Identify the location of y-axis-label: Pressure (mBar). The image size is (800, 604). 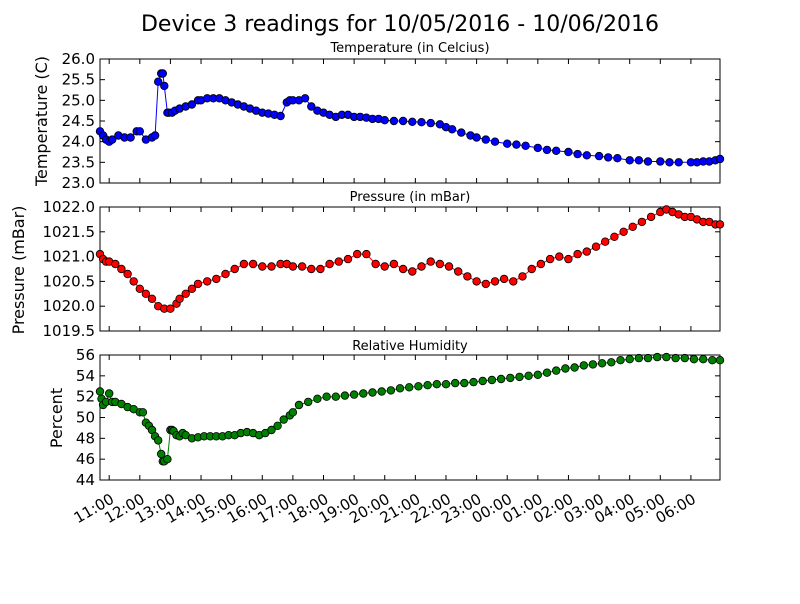
(18, 270).